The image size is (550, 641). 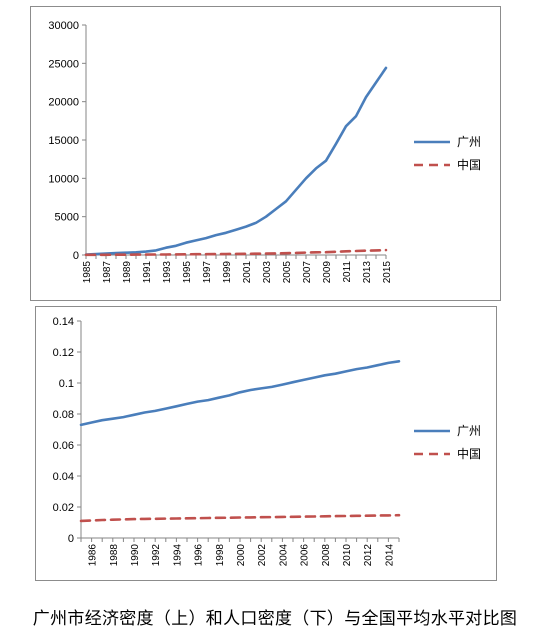 What do you see at coordinates (368, 555) in the screenshot?
I see `x-tick-label: 2012` at bounding box center [368, 555].